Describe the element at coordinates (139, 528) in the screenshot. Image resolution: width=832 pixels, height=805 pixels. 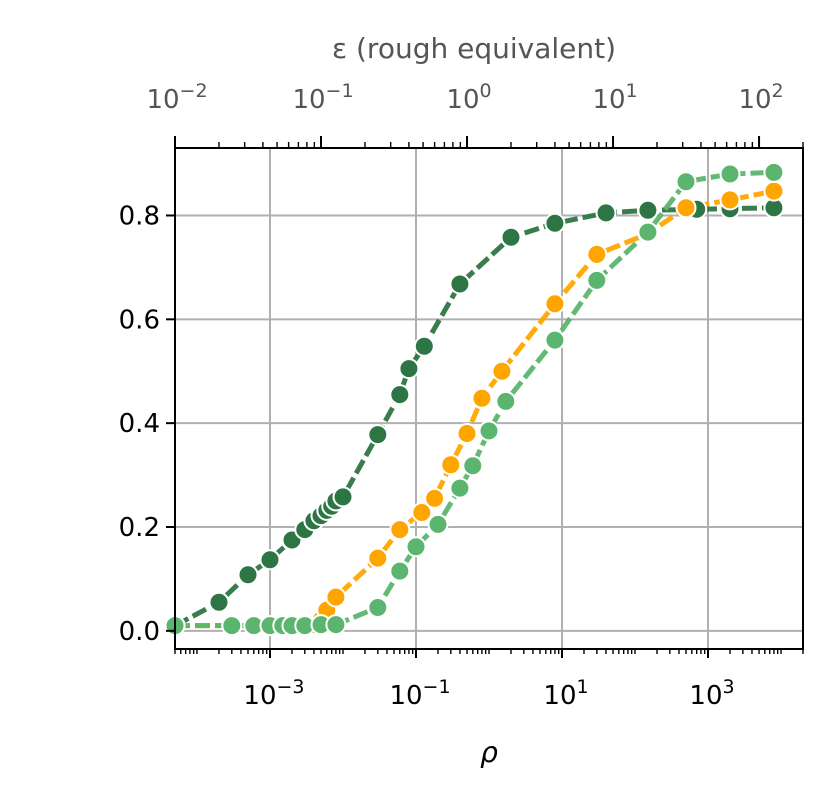
I see `y-tick-label: 0.2` at that location.